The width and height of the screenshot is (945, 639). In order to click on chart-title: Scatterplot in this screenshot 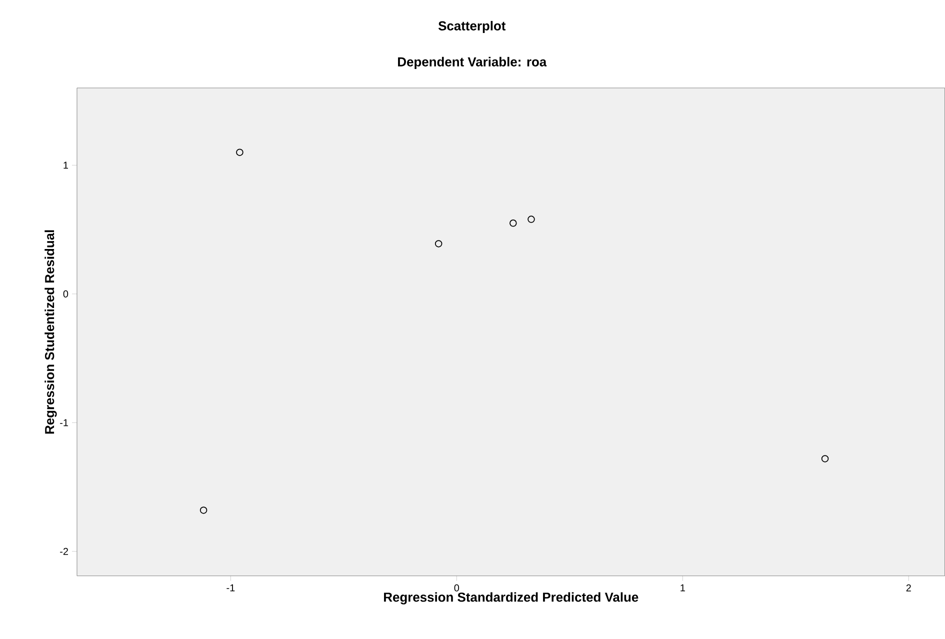, I will do `click(472, 27)`.